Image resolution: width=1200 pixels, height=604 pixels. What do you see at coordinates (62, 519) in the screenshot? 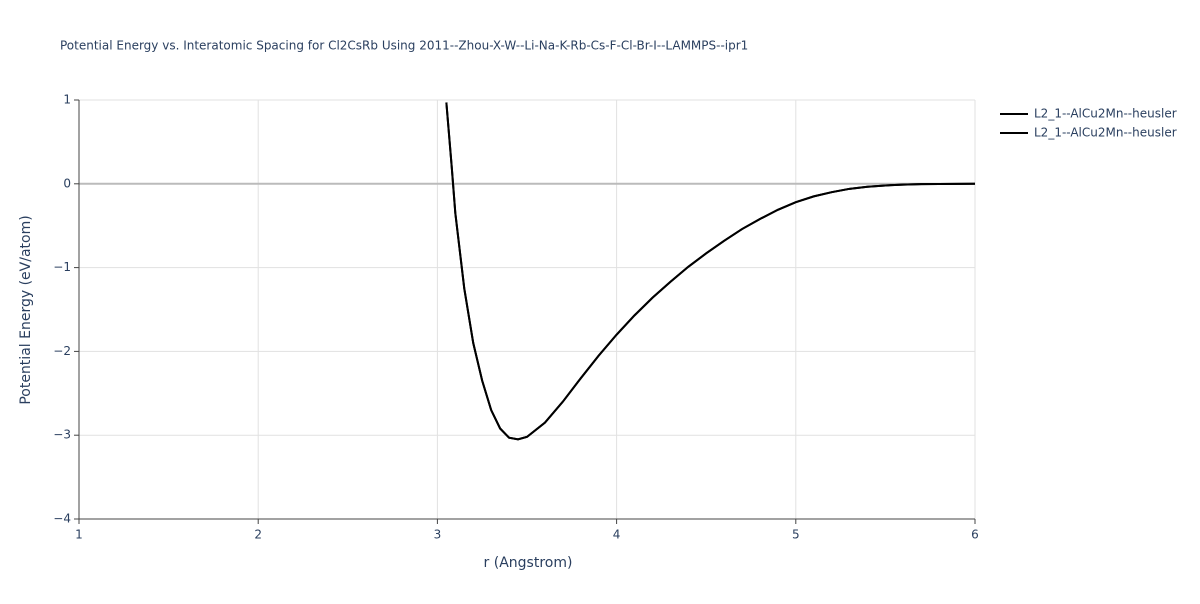
I see `y-tick-label: −4` at bounding box center [62, 519].